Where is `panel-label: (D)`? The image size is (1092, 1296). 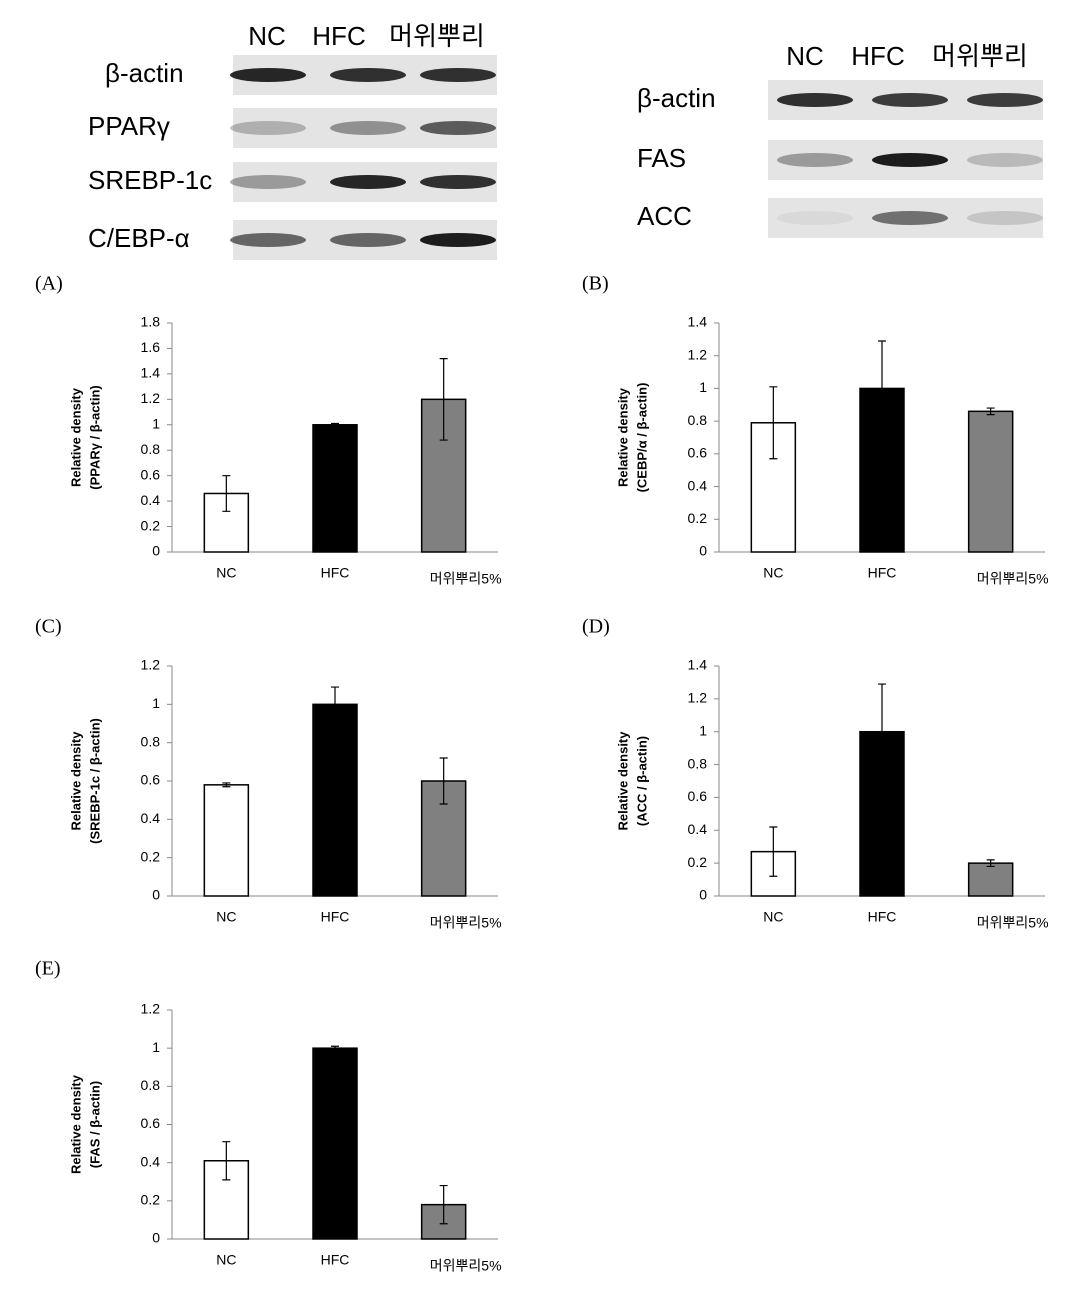 panel-label: (D) is located at coordinates (596, 627).